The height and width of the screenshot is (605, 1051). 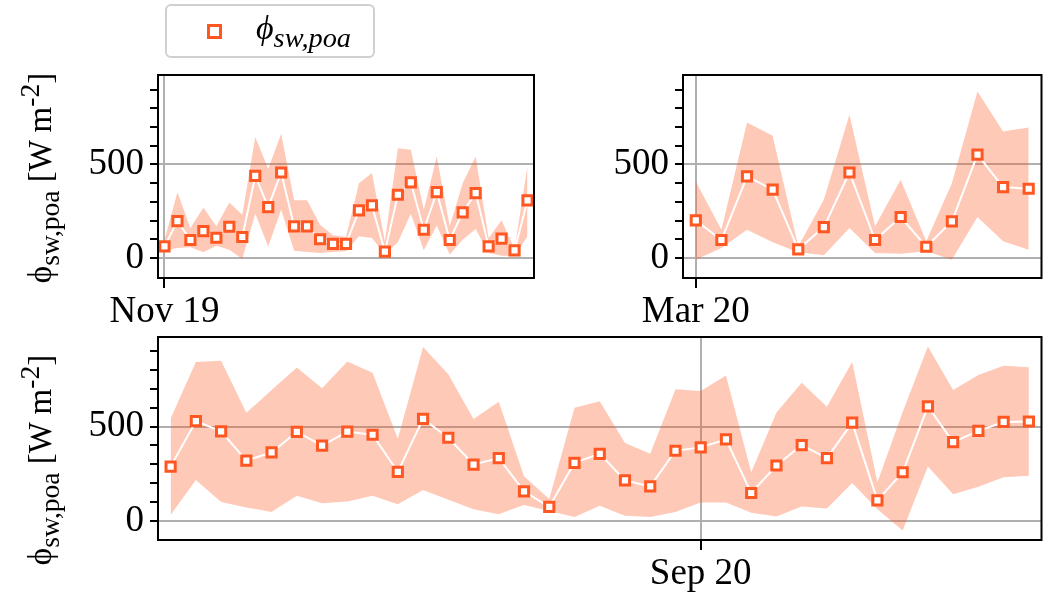 What do you see at coordinates (303, 31) in the screenshot?
I see `legend-label: ϕ$_{sw,poa}$` at bounding box center [303, 31].